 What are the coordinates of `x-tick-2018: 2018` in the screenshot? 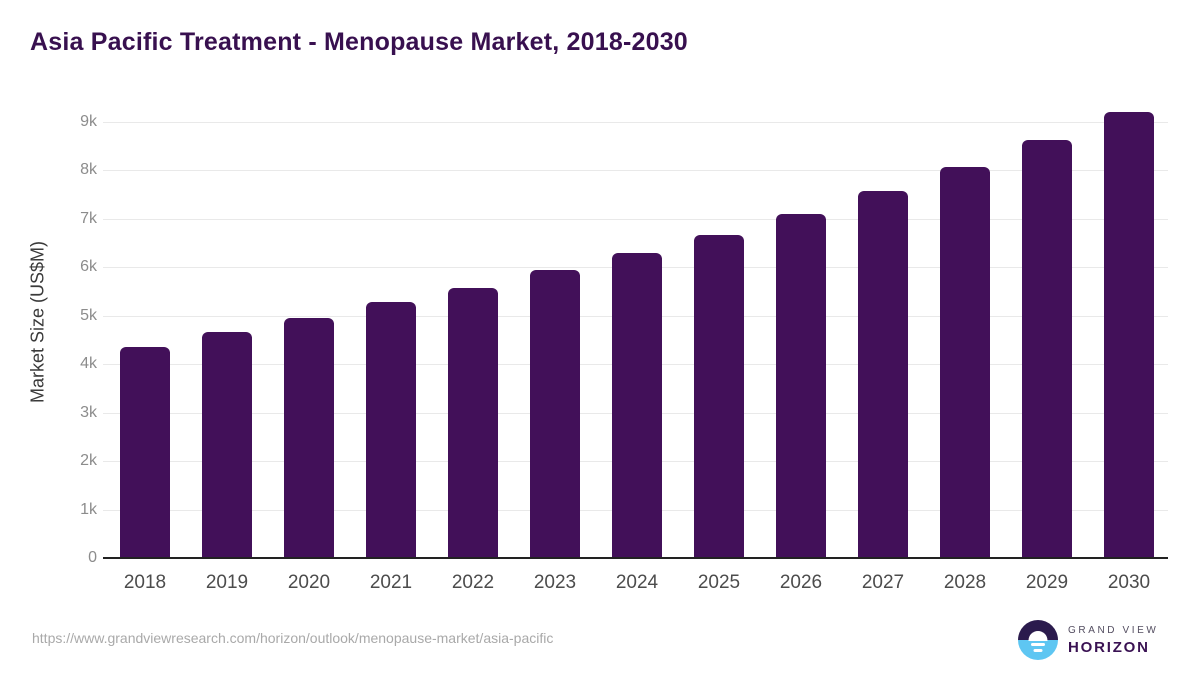 It's located at (145, 582).